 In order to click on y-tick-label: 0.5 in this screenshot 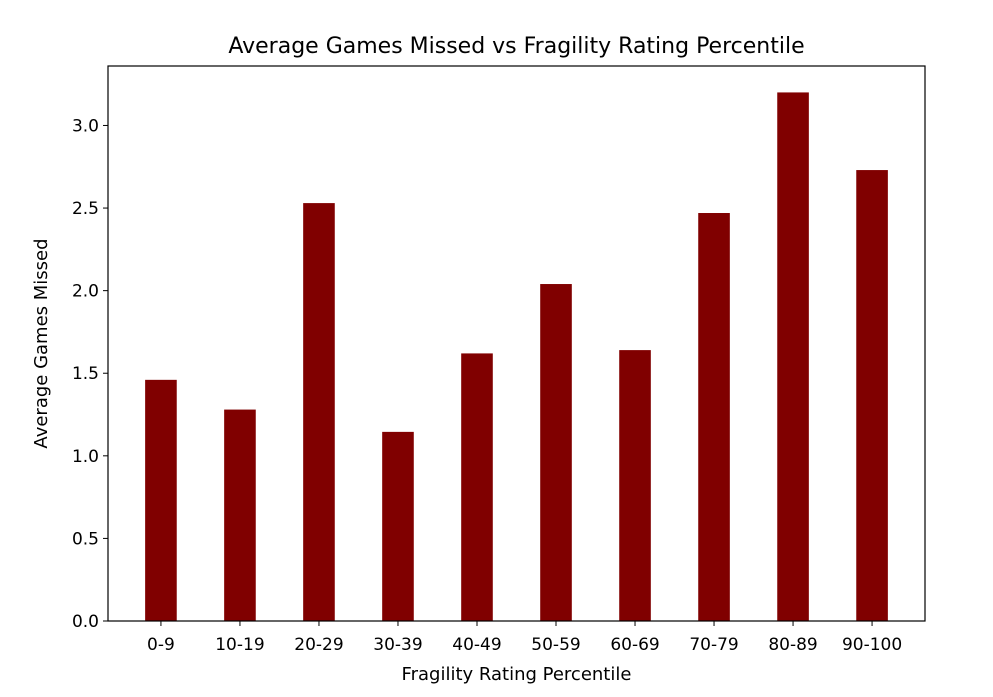, I will do `click(85, 539)`.